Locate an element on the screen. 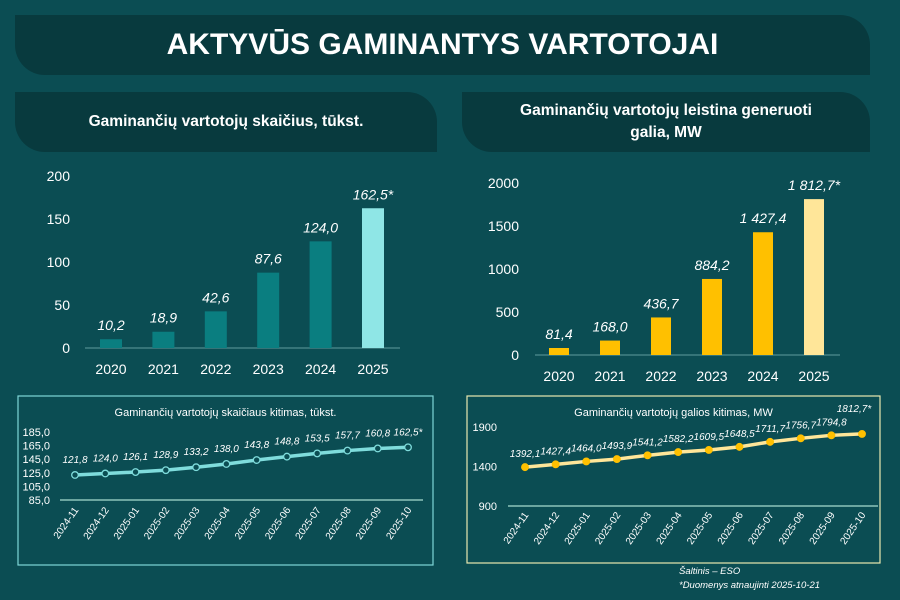 The height and width of the screenshot is (600, 900). x-tick-label: 2020 is located at coordinates (110, 369).